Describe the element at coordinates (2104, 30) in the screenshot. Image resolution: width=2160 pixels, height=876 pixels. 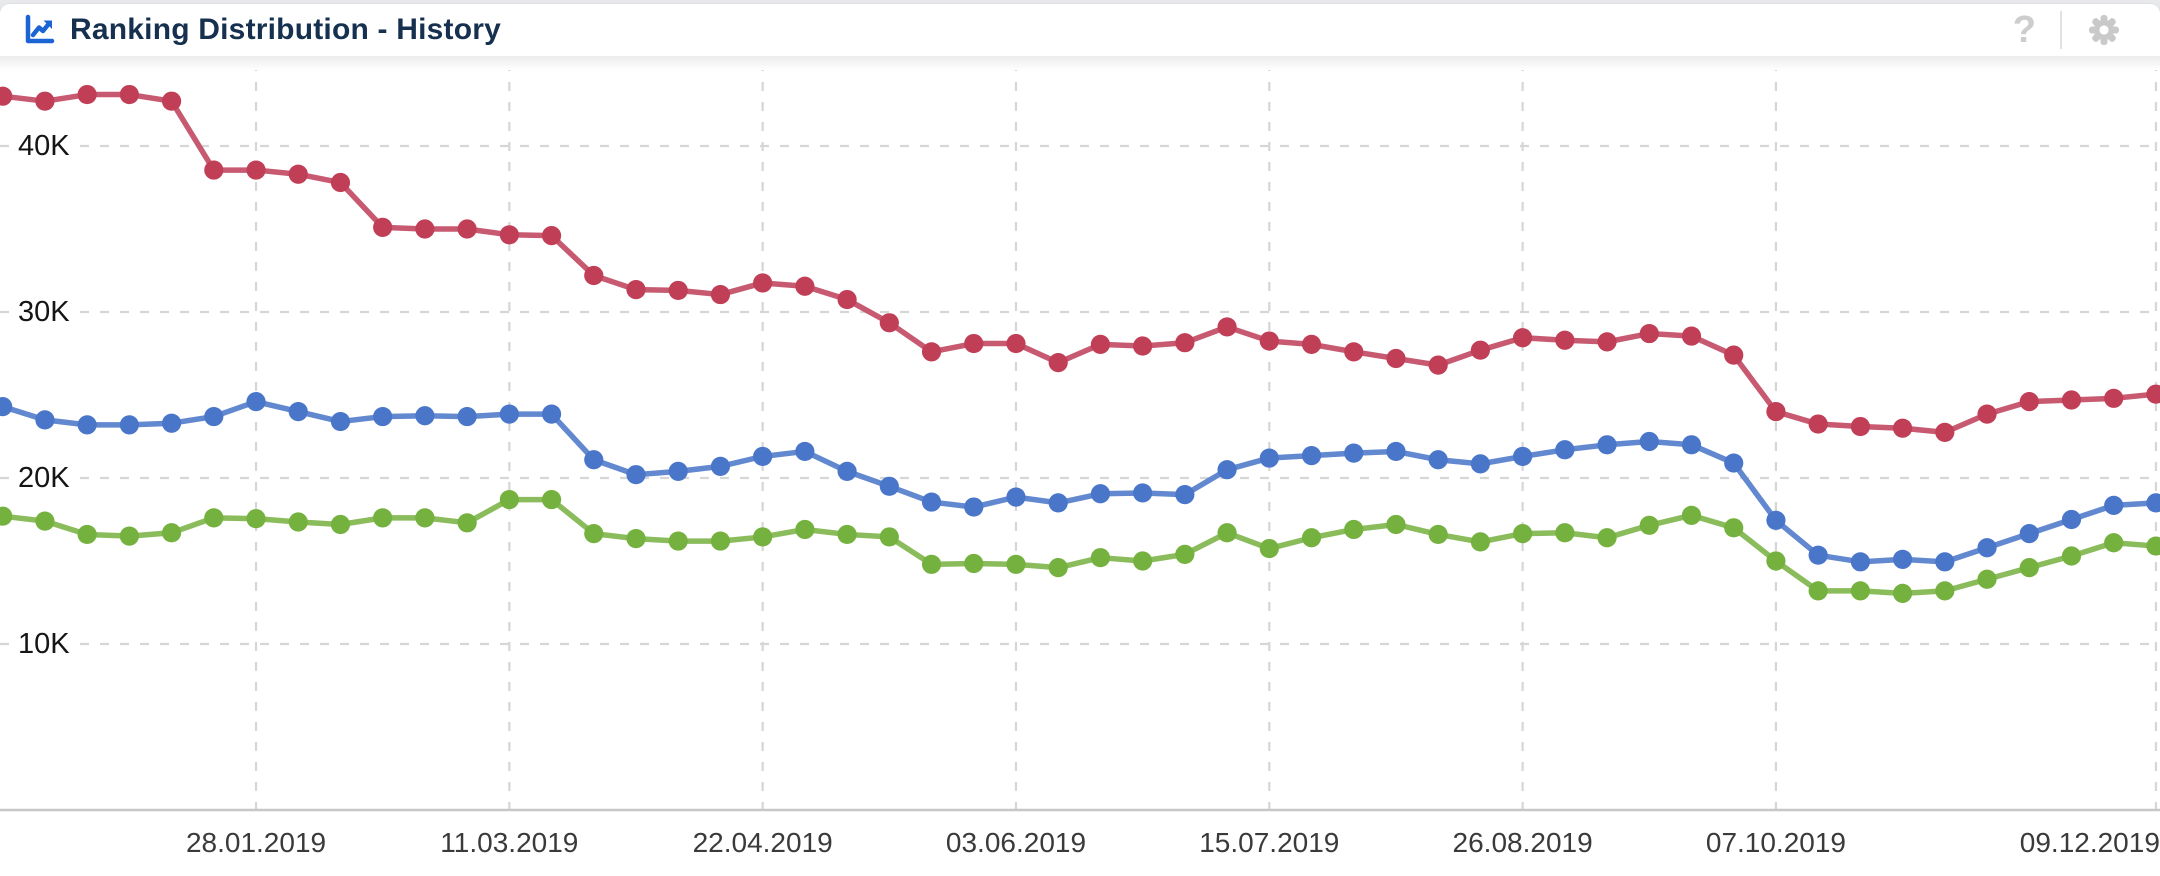
I see `settings-button` at that location.